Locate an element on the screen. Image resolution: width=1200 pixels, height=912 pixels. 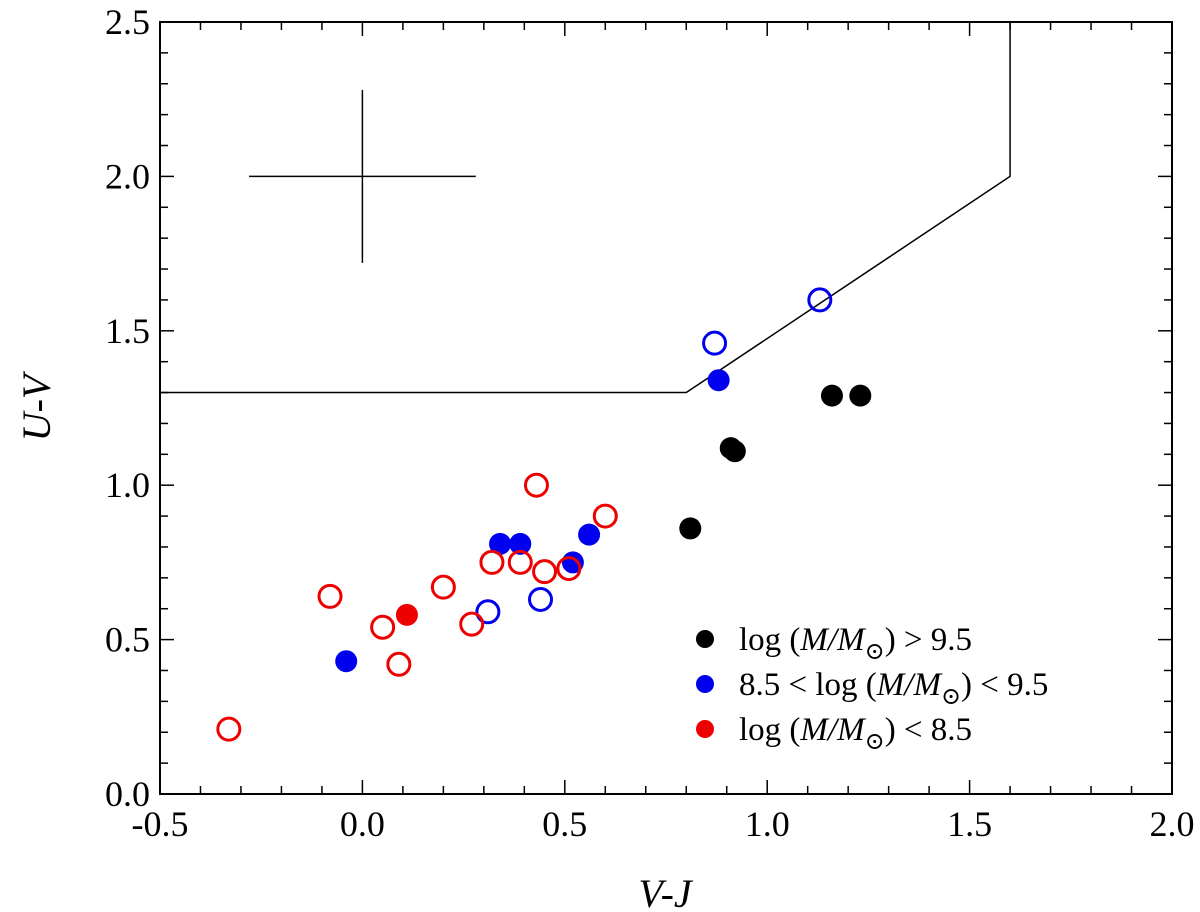
y-tick-label: 0.0 is located at coordinates (127, 794).